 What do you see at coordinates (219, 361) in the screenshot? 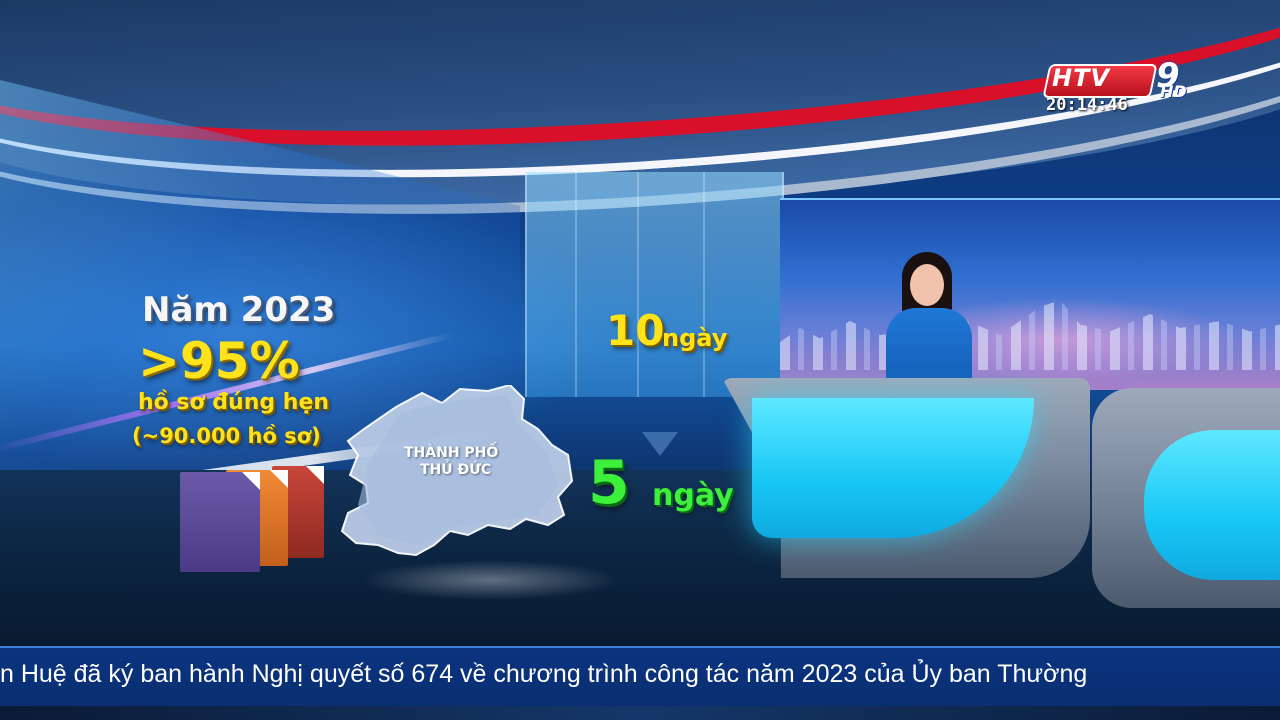
I see `stat-percent-value: >95%` at bounding box center [219, 361].